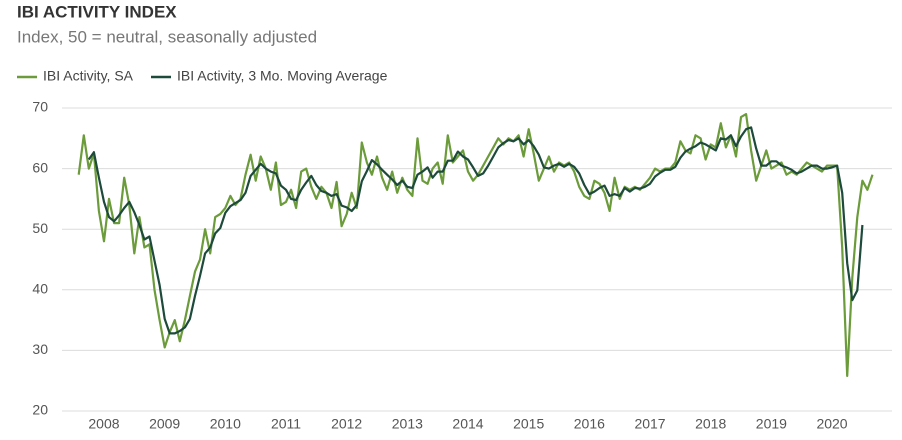 This screenshot has width=902, height=440. What do you see at coordinates (40, 410) in the screenshot?
I see `y-tick-label: 20` at bounding box center [40, 410].